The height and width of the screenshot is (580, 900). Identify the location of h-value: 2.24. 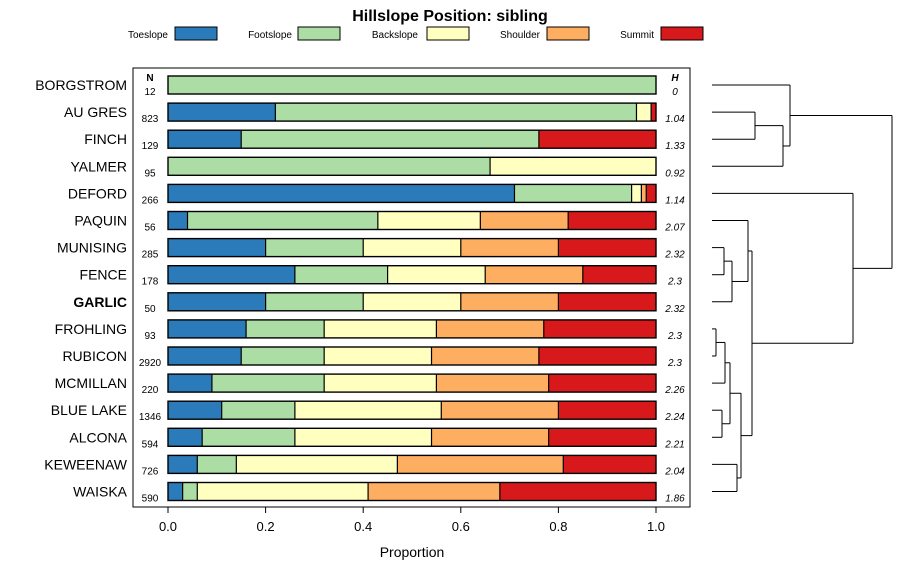
(674, 417).